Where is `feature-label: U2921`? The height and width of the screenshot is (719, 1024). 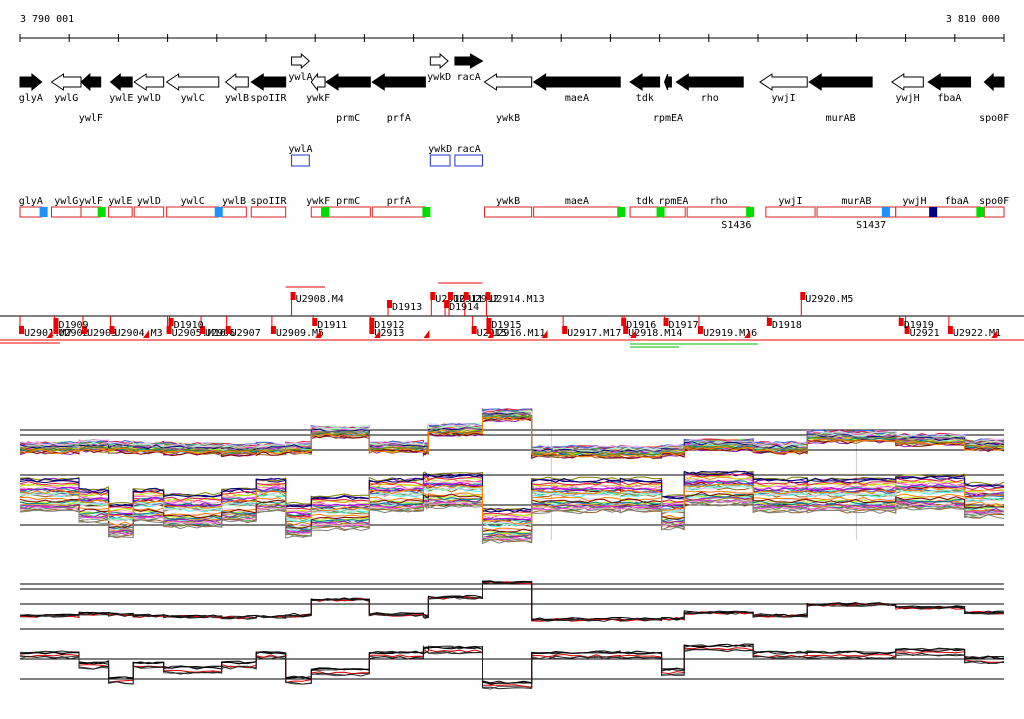 feature-label: U2921 is located at coordinates (925, 333).